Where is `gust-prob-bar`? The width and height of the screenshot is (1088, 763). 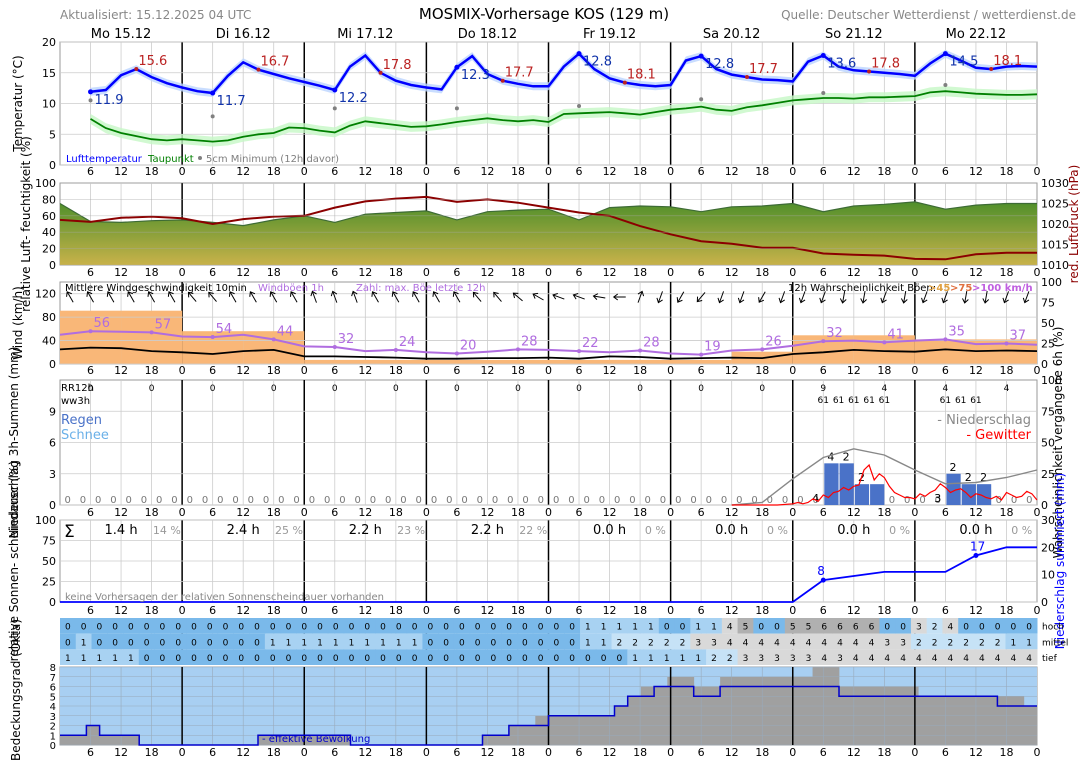
gust-prob-bar is located at coordinates (152, 337).